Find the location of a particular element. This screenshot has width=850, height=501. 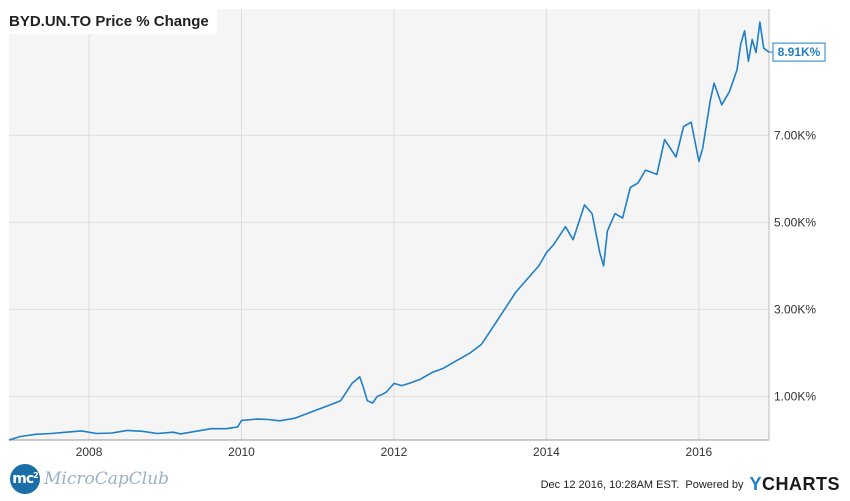

chart-title: BYD.UN.TO Price % Change is located at coordinates (113, 21).